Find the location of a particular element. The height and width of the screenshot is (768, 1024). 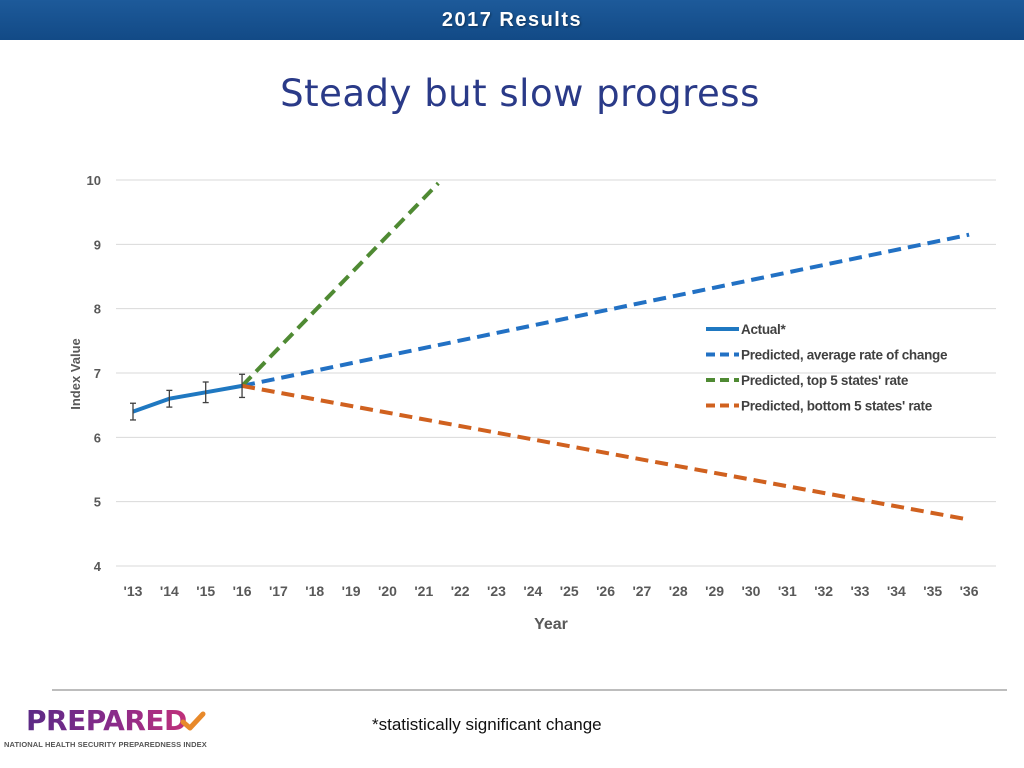

y-tick-label: 5 is located at coordinates (97, 502).